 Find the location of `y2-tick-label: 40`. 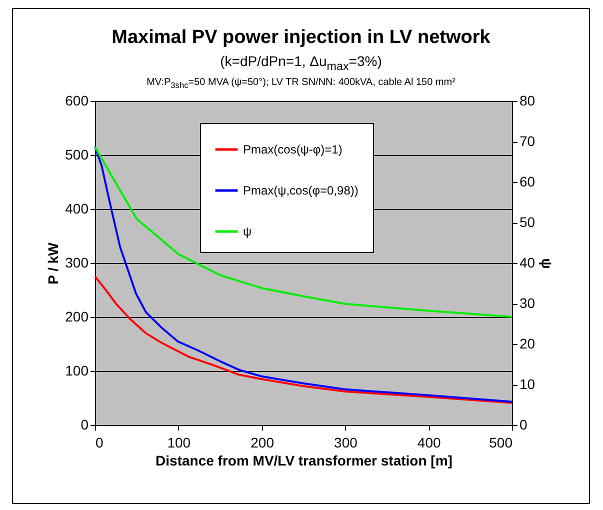

y2-tick-label: 40 is located at coordinates (528, 262).